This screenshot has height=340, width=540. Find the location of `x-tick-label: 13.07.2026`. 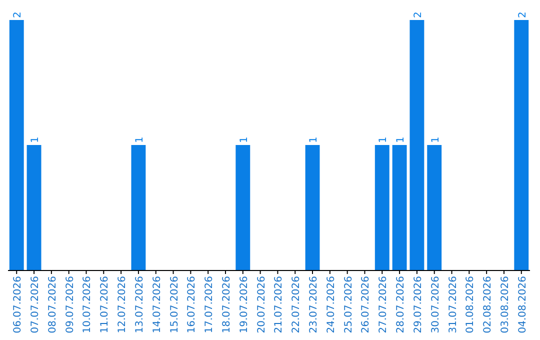

x-tick-label: 13.07.2026 is located at coordinates (140, 305).